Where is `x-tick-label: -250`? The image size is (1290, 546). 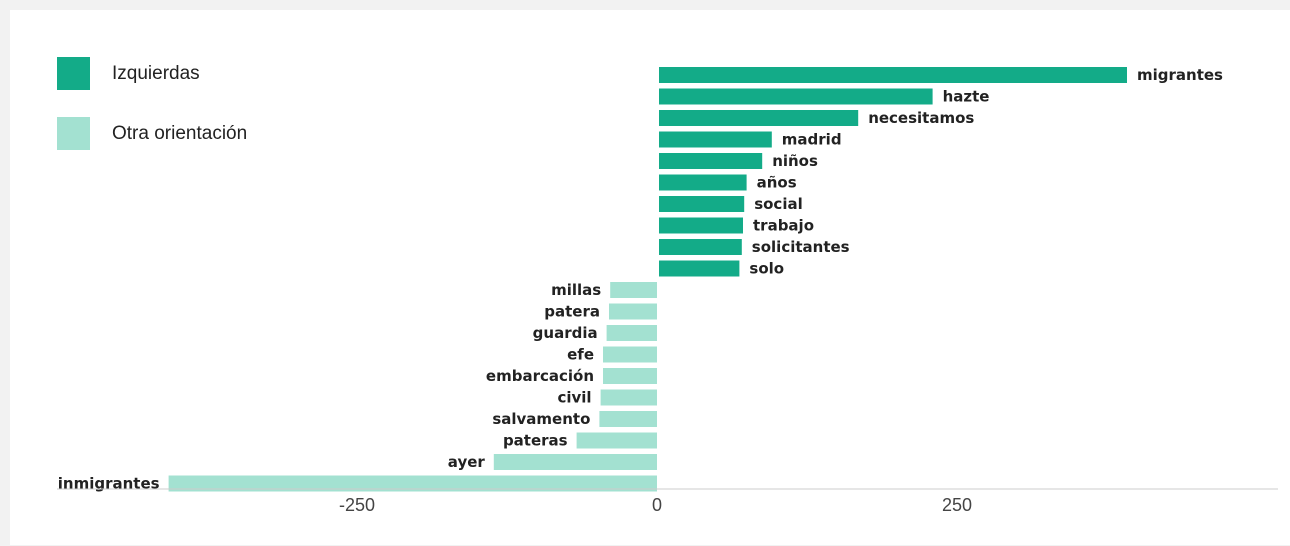 x-tick-label: -250 is located at coordinates (357, 505).